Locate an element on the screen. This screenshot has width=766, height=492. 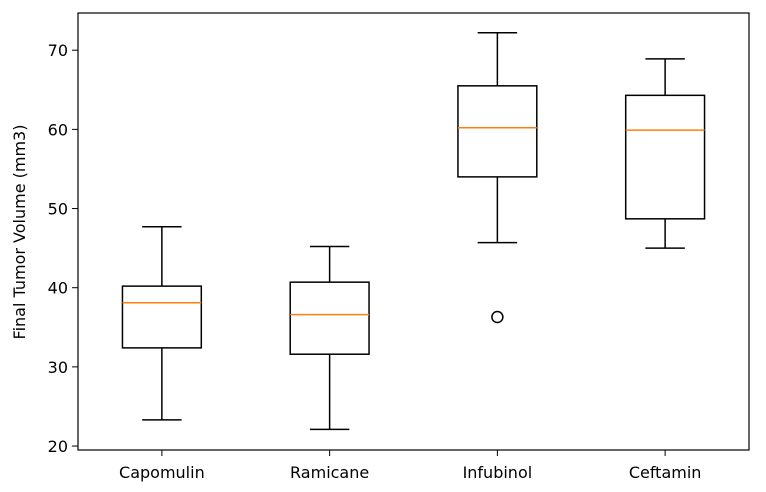
y-tick-label: 70 is located at coordinates (58, 50).